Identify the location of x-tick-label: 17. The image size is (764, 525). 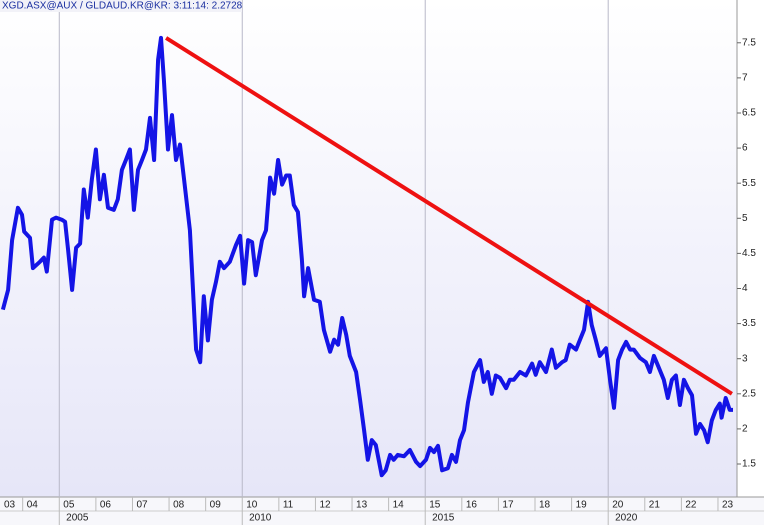
(508, 505).